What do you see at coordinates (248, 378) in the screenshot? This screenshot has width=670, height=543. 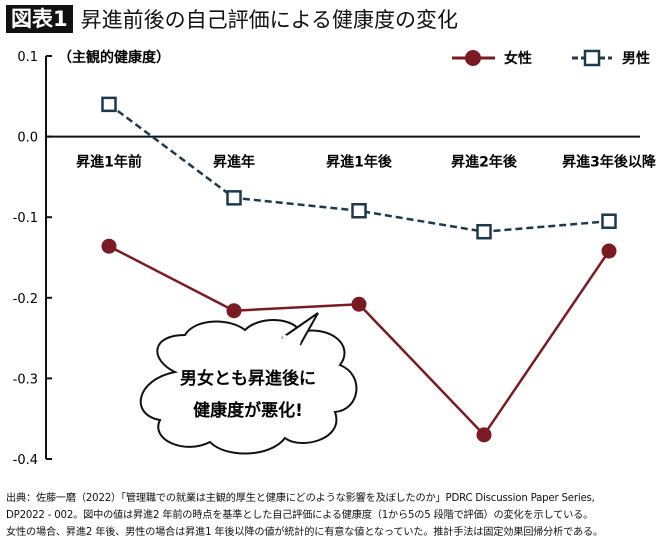 I see `callout-line-1: 男女とも昇進後に` at bounding box center [248, 378].